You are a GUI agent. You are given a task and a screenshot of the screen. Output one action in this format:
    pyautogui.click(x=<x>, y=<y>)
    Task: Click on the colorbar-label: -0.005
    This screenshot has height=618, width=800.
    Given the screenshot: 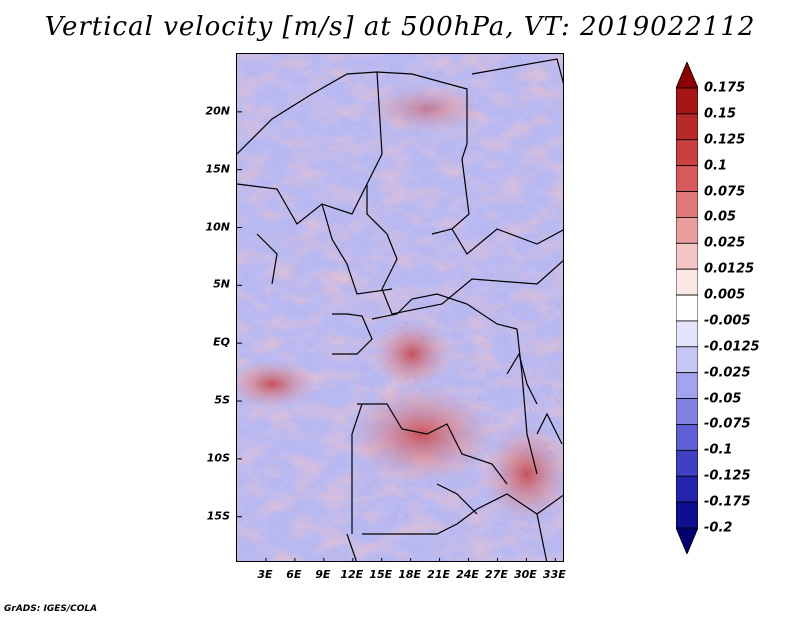 What is the action you would take?
    pyautogui.click(x=727, y=321)
    